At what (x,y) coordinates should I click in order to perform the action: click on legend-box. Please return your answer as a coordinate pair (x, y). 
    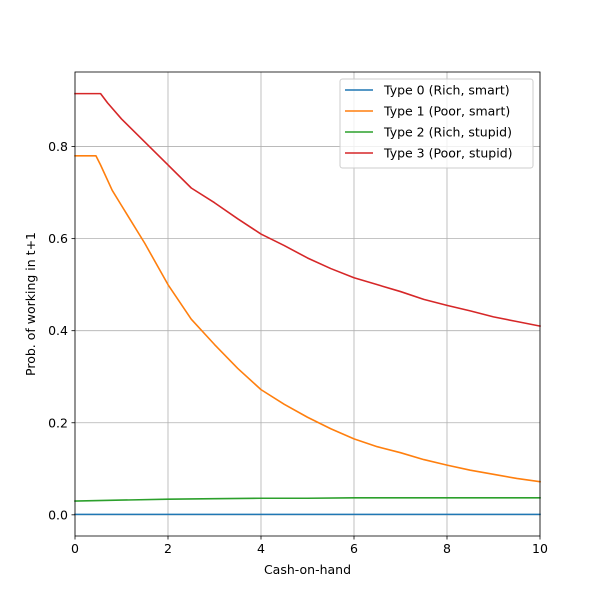
    Looking at the image, I should click on (436, 123).